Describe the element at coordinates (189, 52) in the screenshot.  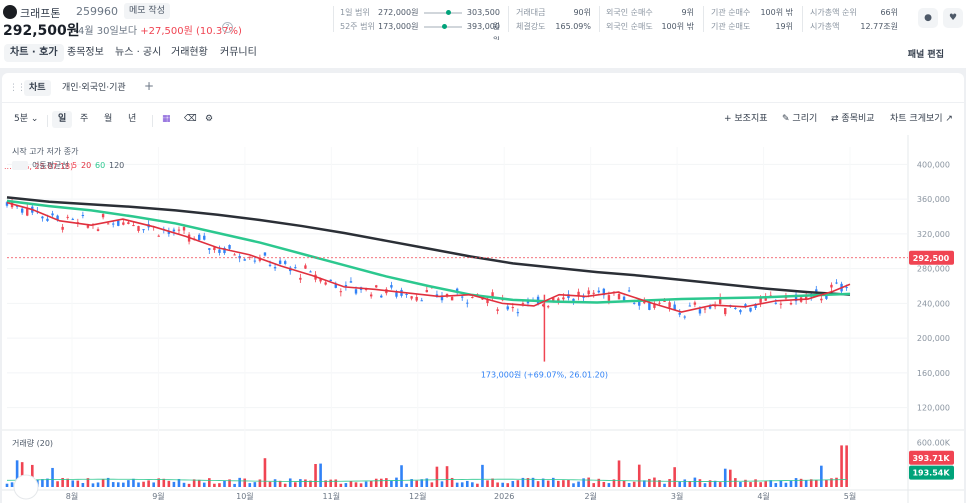
I see `tab-trading: 거래현황` at that location.